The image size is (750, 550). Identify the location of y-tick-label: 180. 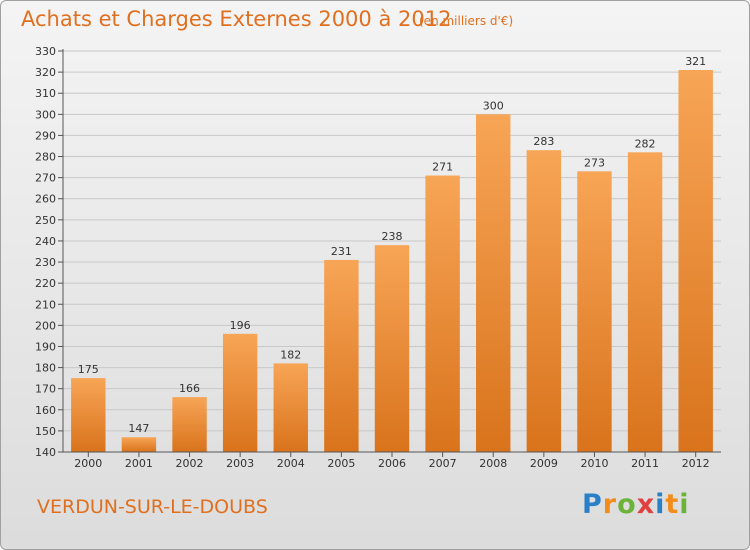
(45, 368).